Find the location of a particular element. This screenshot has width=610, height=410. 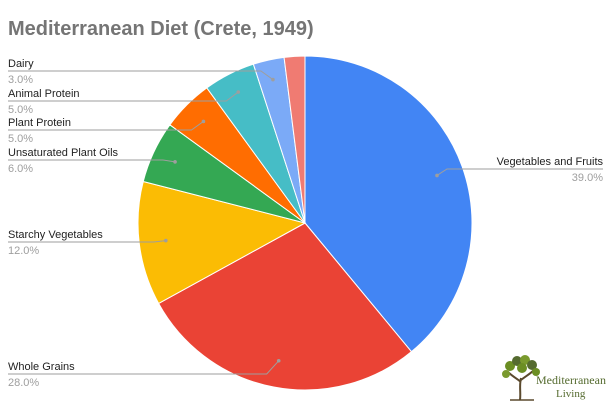

slice-label: Starchy Vegetables is located at coordinates (55, 235).